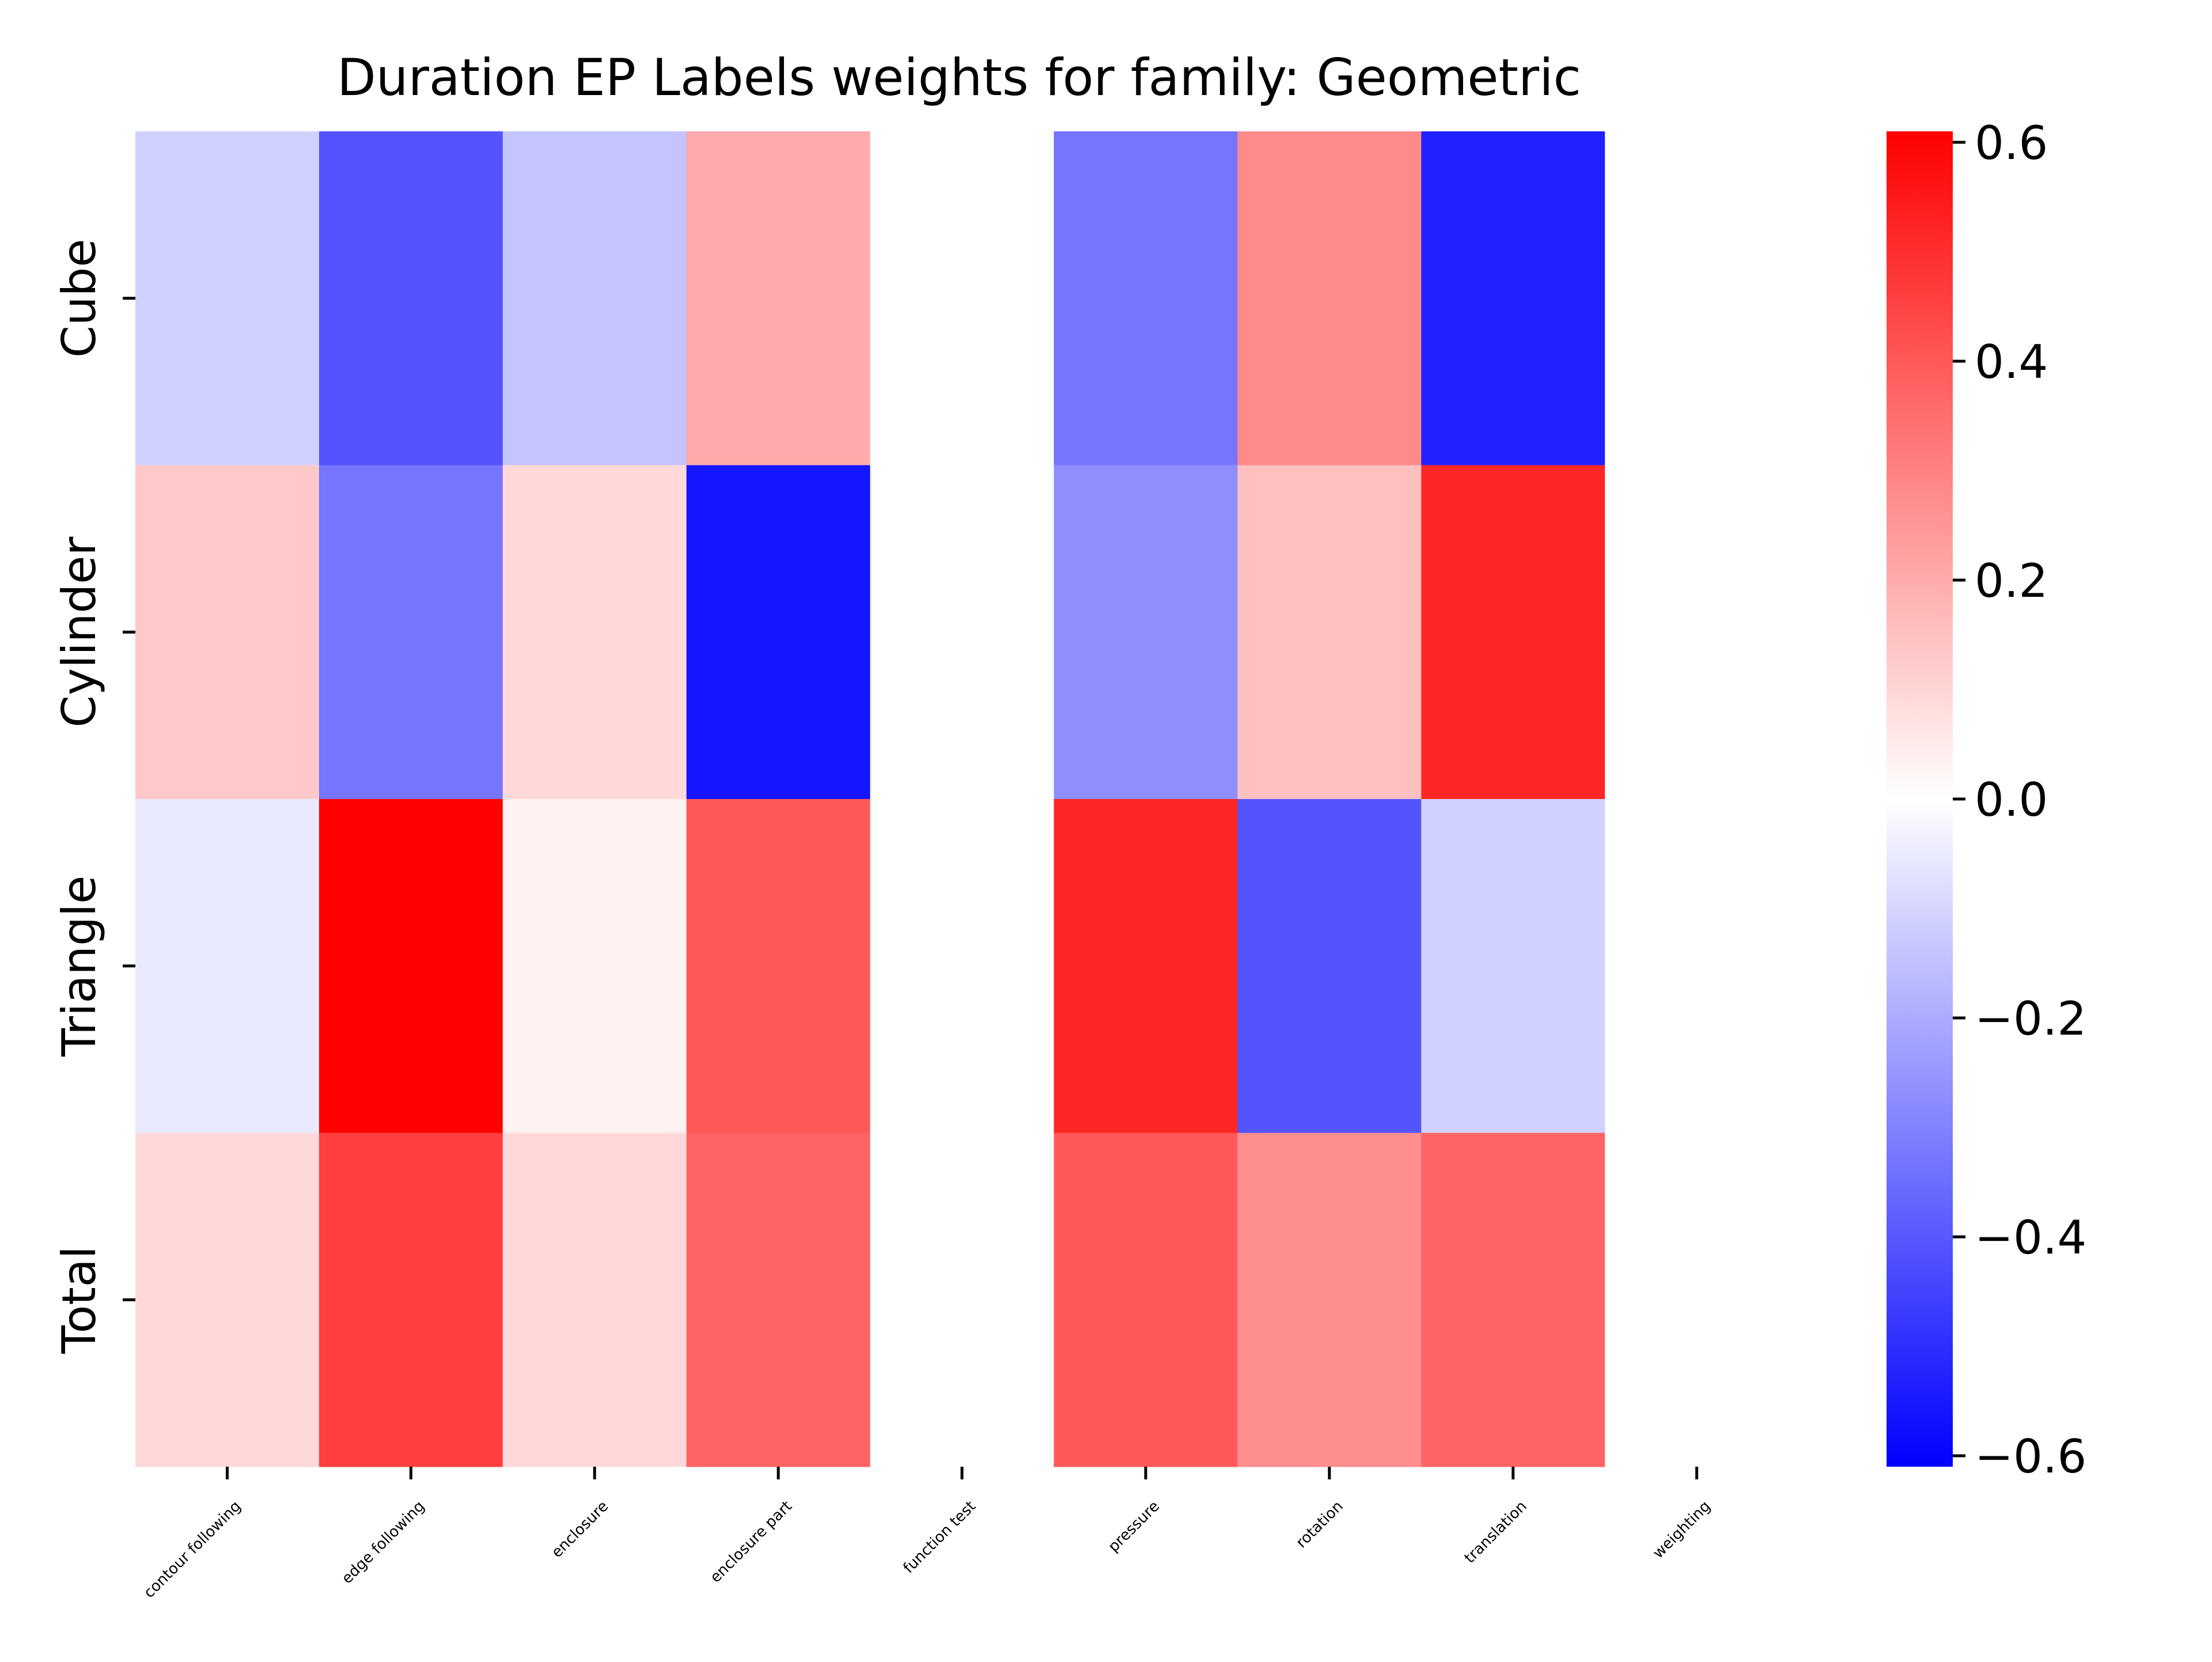 The width and height of the screenshot is (2212, 1662). Describe the element at coordinates (2030, 1238) in the screenshot. I see `colorbar-tick-label: −0.4` at that location.